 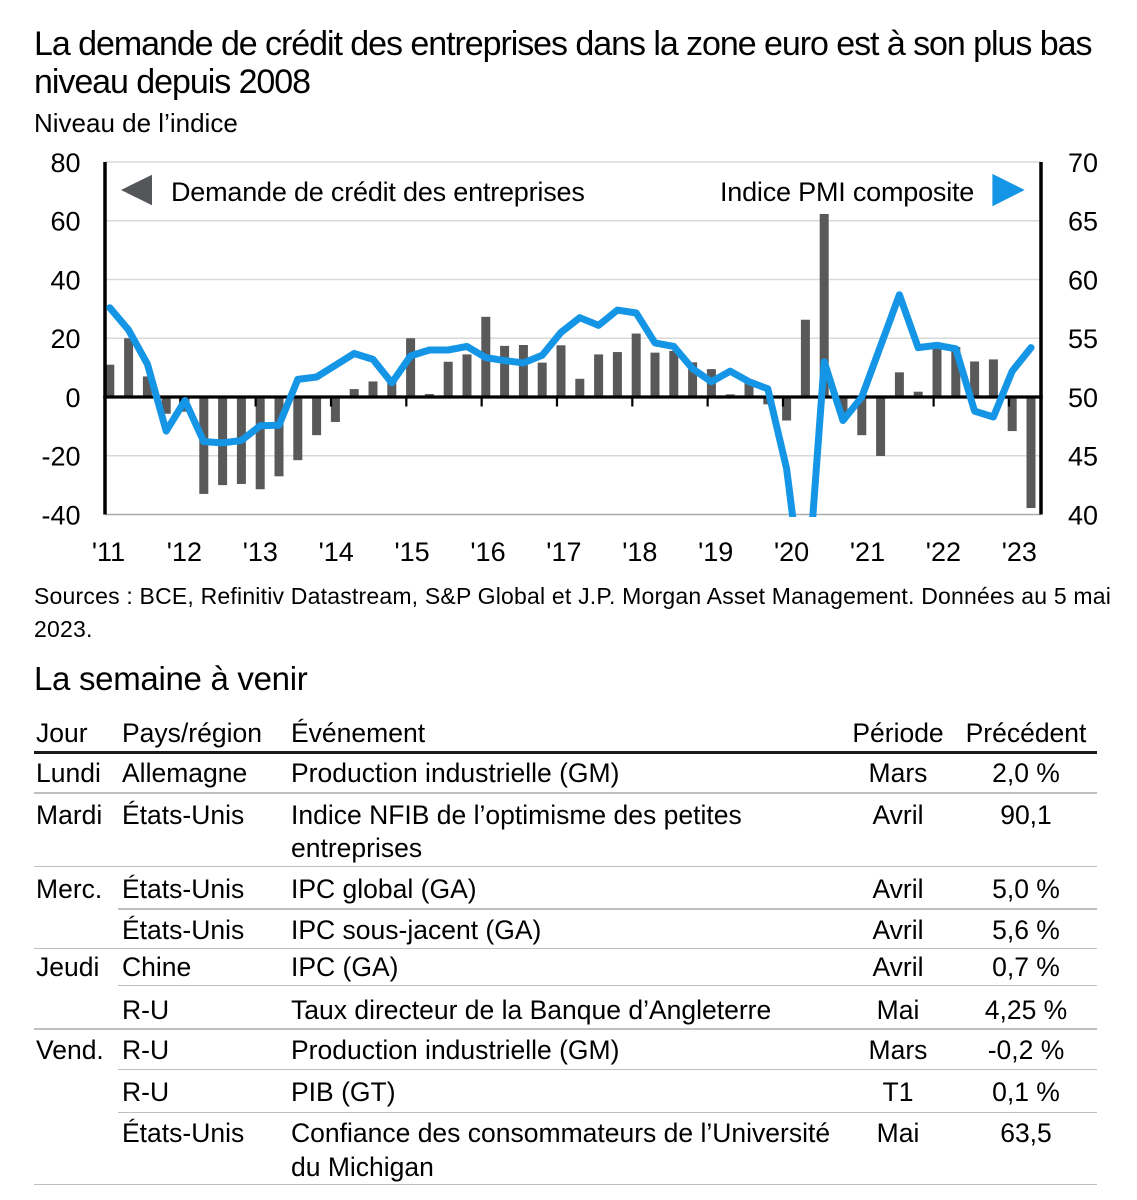 What do you see at coordinates (260, 552) in the screenshot?
I see `svg-text: '13` at bounding box center [260, 552].